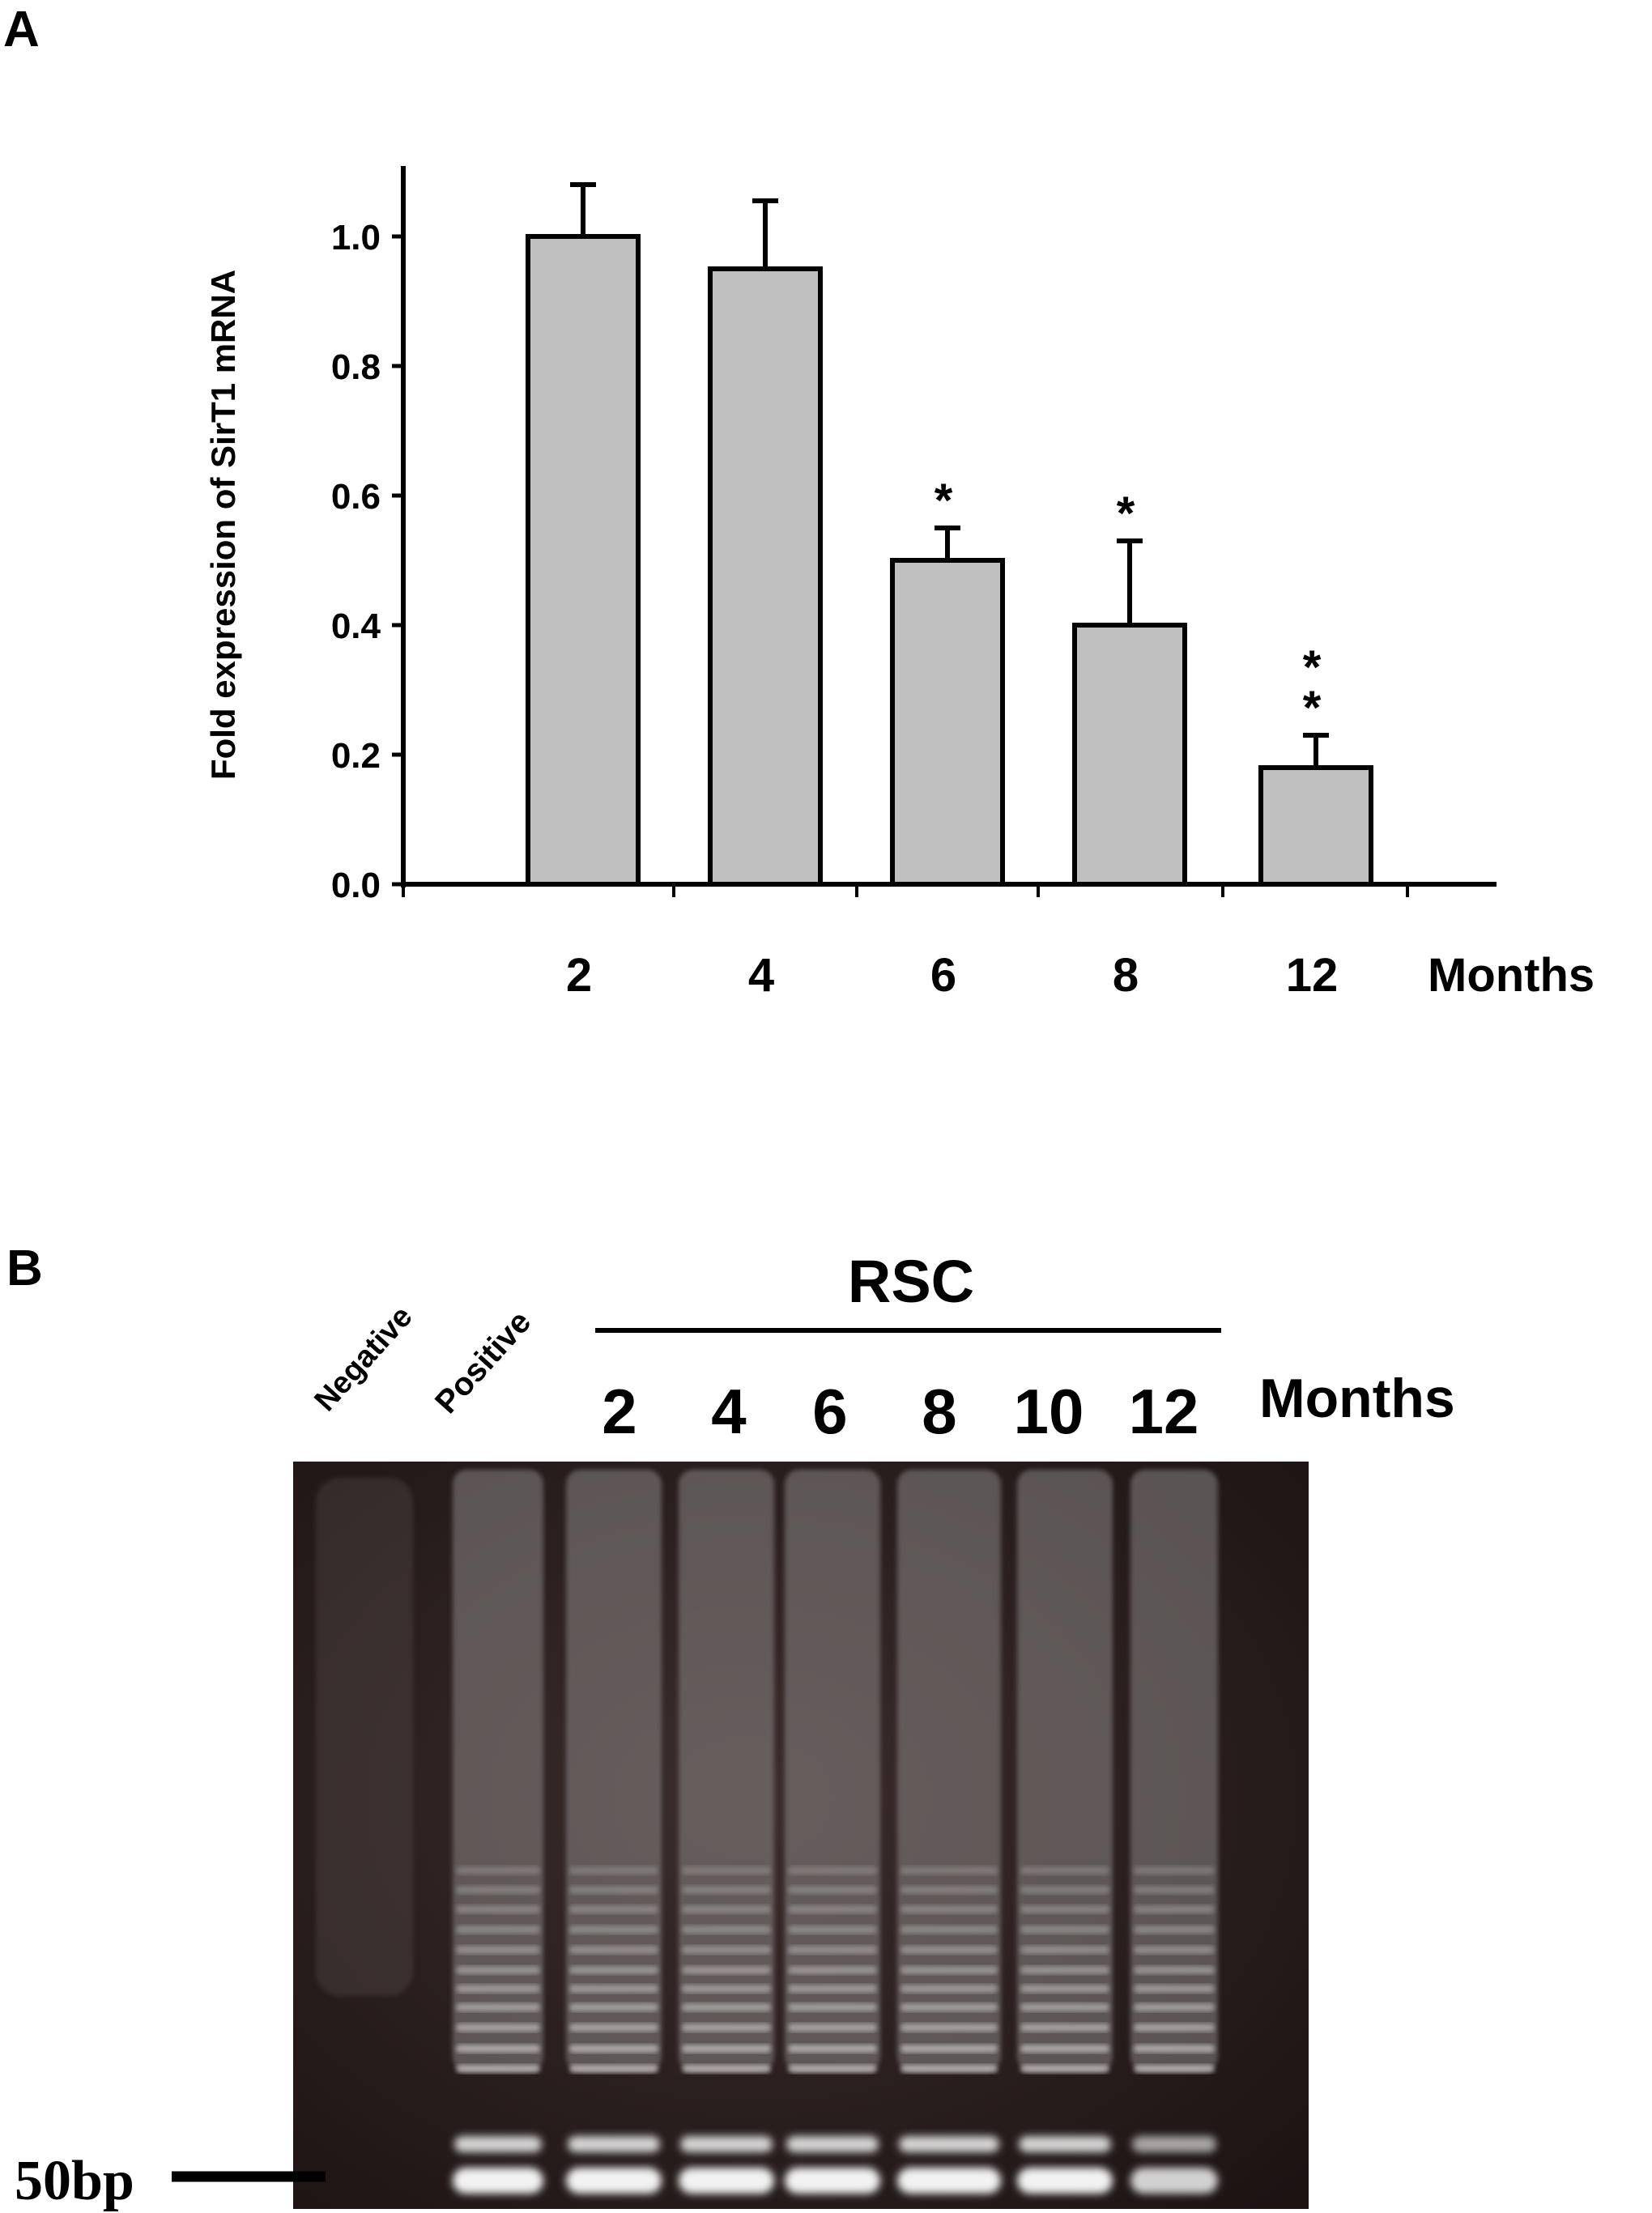 This screenshot has height=2213, width=1652. What do you see at coordinates (356, 626) in the screenshot?
I see `y-tick-label: 0.4` at bounding box center [356, 626].